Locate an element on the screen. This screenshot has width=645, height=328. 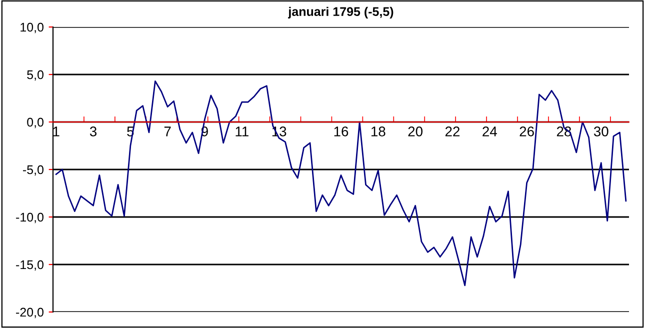
y-tick-label: 0,0 is located at coordinates (35, 123).